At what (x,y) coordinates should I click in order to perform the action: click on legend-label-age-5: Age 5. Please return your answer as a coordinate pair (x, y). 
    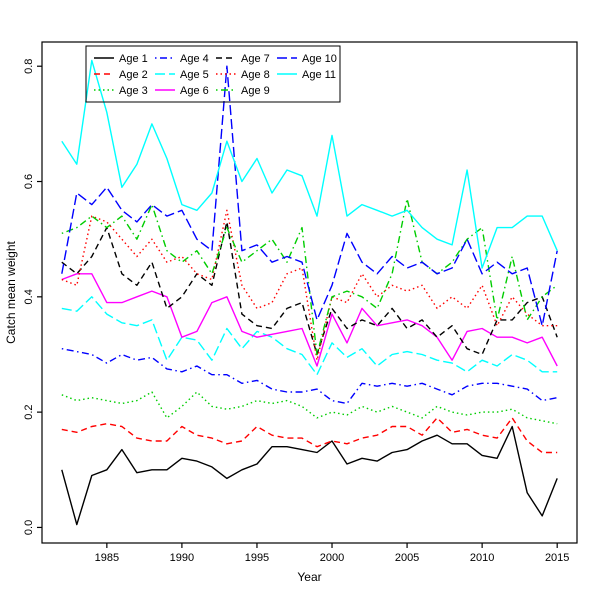
    Looking at the image, I should click on (194, 75).